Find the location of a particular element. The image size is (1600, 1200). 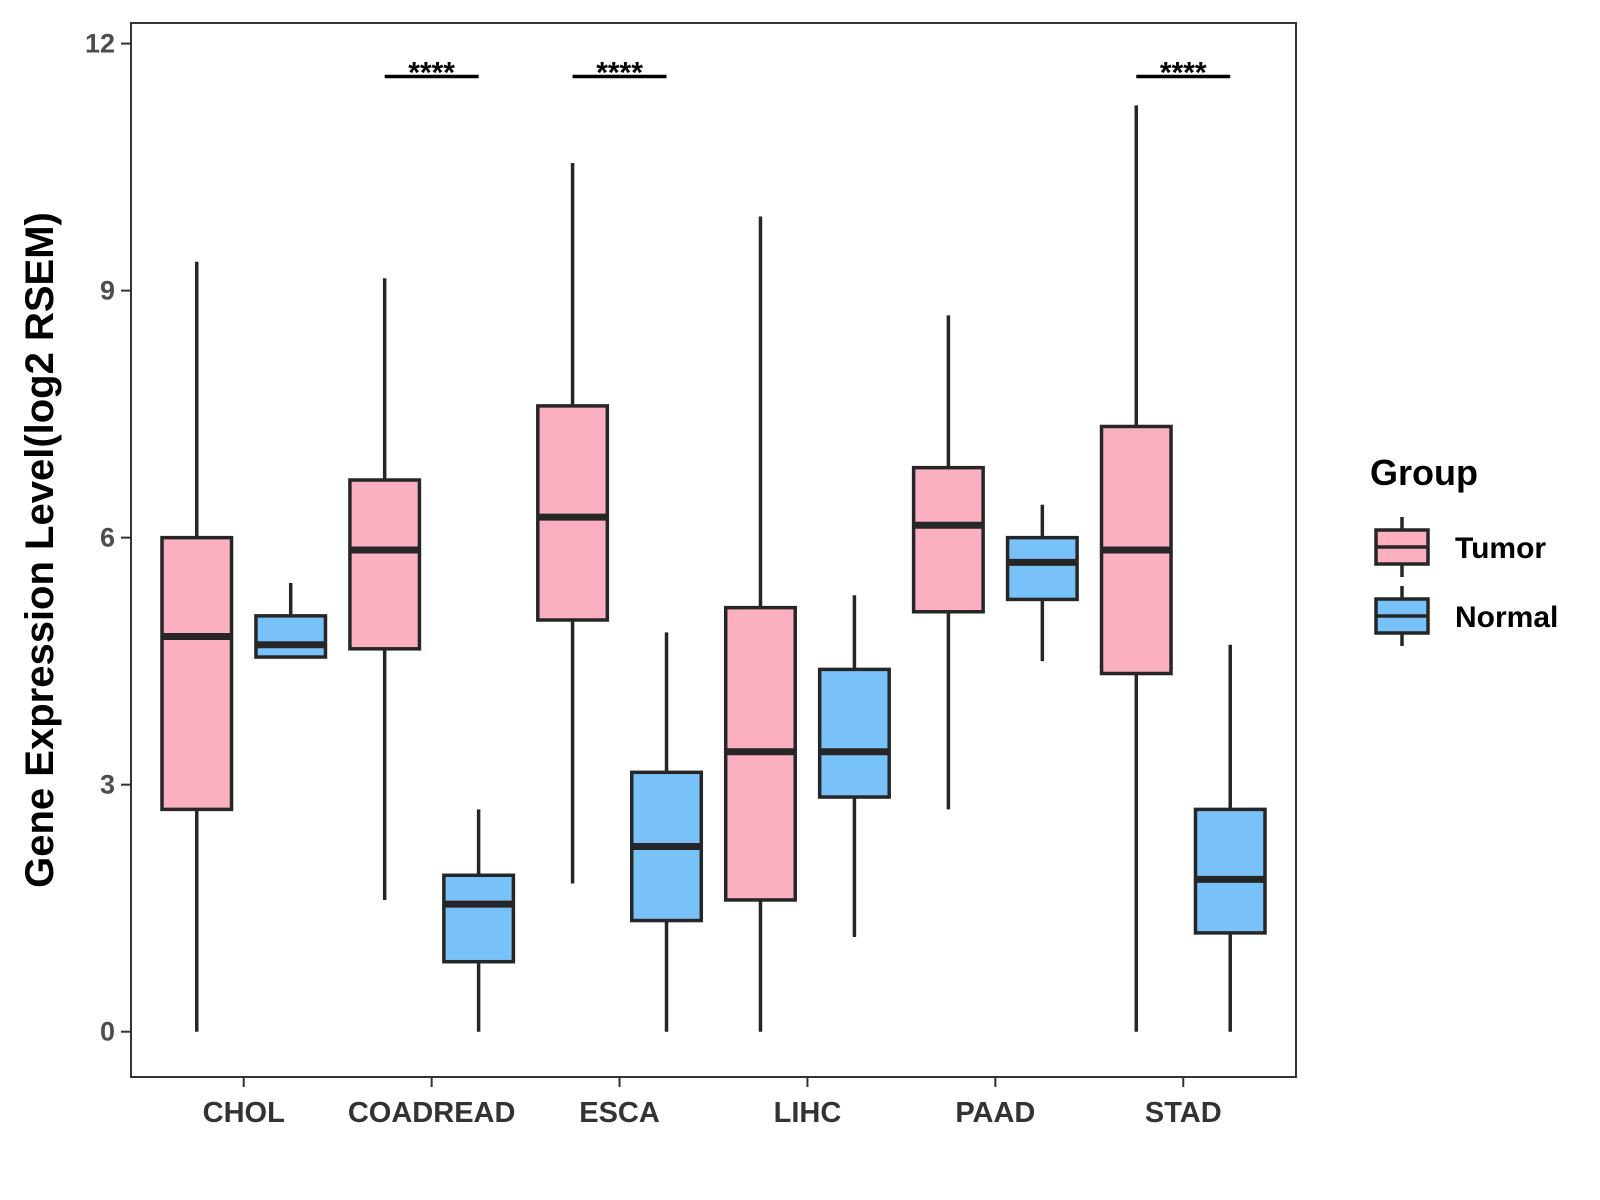

y-axis-title: Gene Expression Level(log2 RSEM) is located at coordinates (40, 550).